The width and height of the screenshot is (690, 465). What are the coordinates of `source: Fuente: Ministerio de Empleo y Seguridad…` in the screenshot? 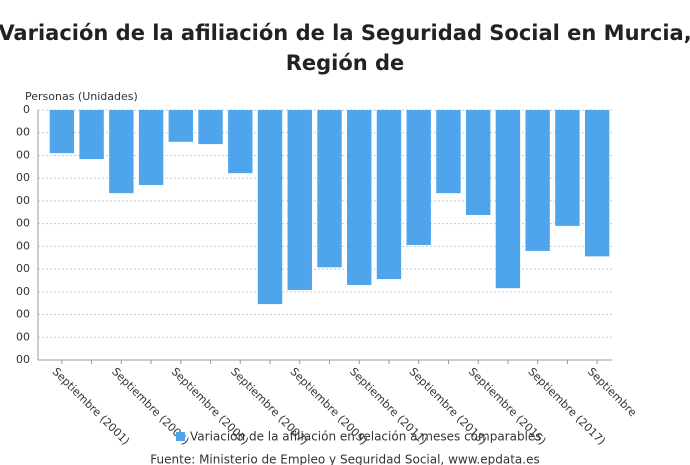 It's located at (344, 459).